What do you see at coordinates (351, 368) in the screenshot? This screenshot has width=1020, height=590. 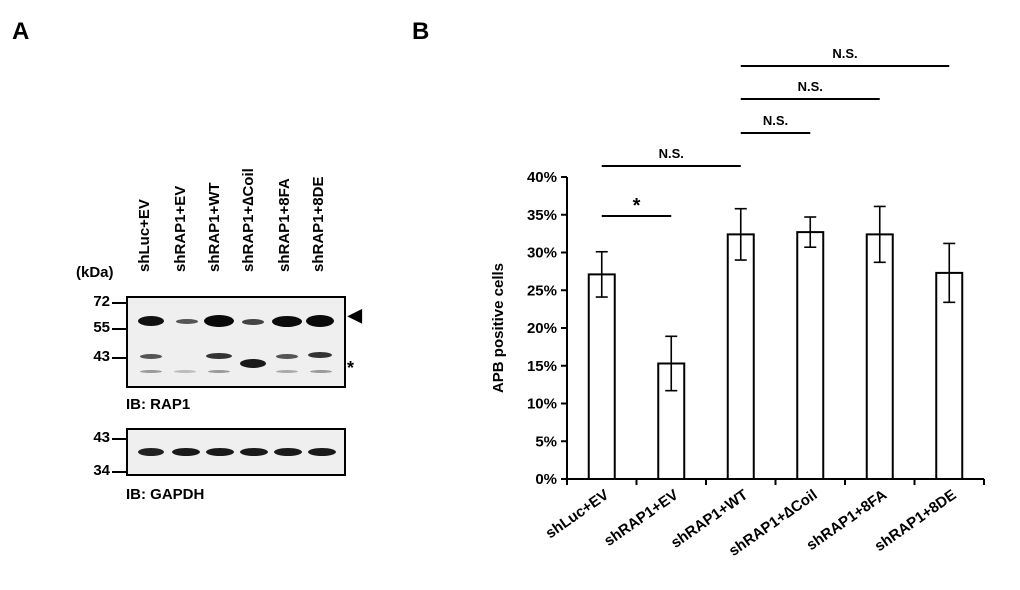 I see `asterisk-marker: *` at bounding box center [351, 368].